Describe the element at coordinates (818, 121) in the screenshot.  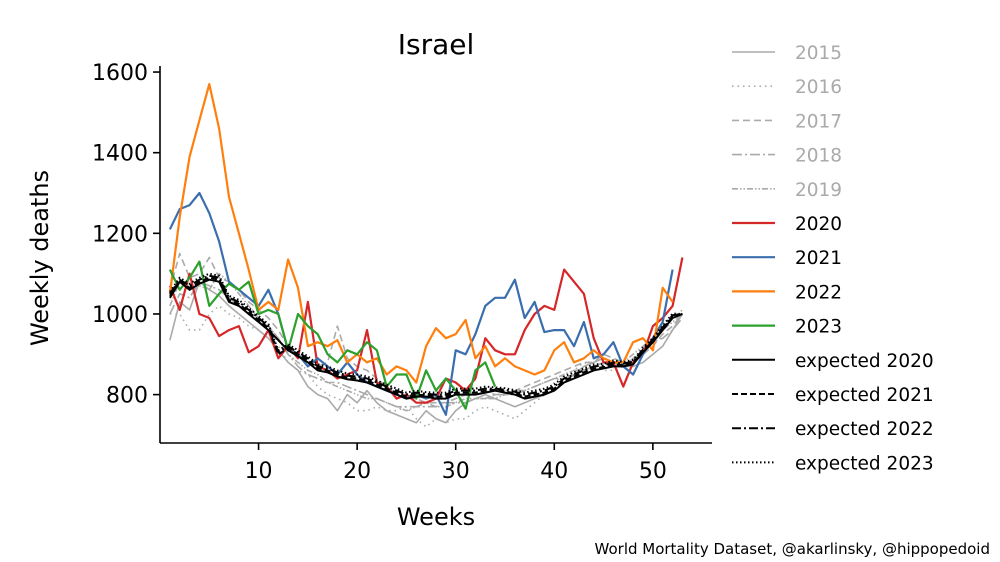
I see `legend-label: 2017` at that location.